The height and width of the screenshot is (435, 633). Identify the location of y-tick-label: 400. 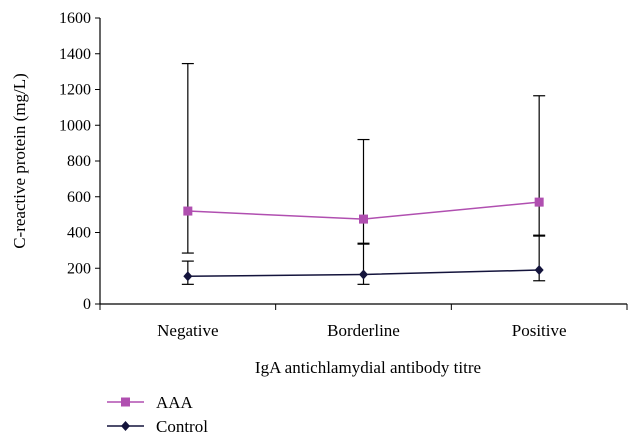
(79, 233).